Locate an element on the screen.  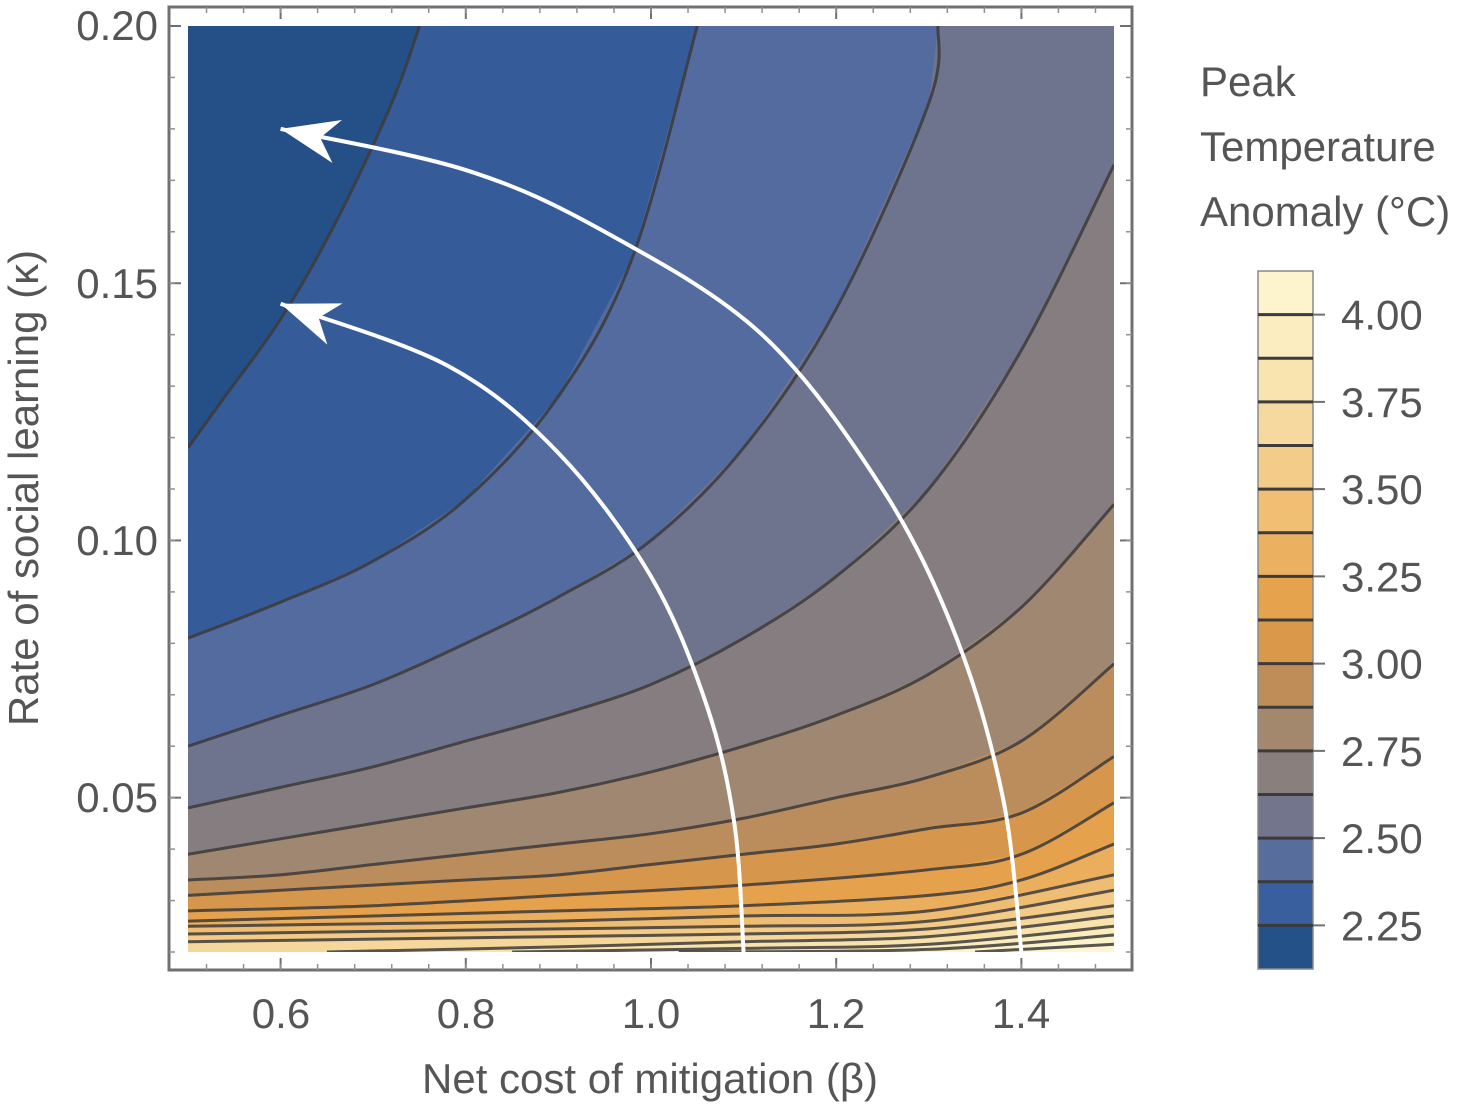
band-4.125 is located at coordinates (896, 943).